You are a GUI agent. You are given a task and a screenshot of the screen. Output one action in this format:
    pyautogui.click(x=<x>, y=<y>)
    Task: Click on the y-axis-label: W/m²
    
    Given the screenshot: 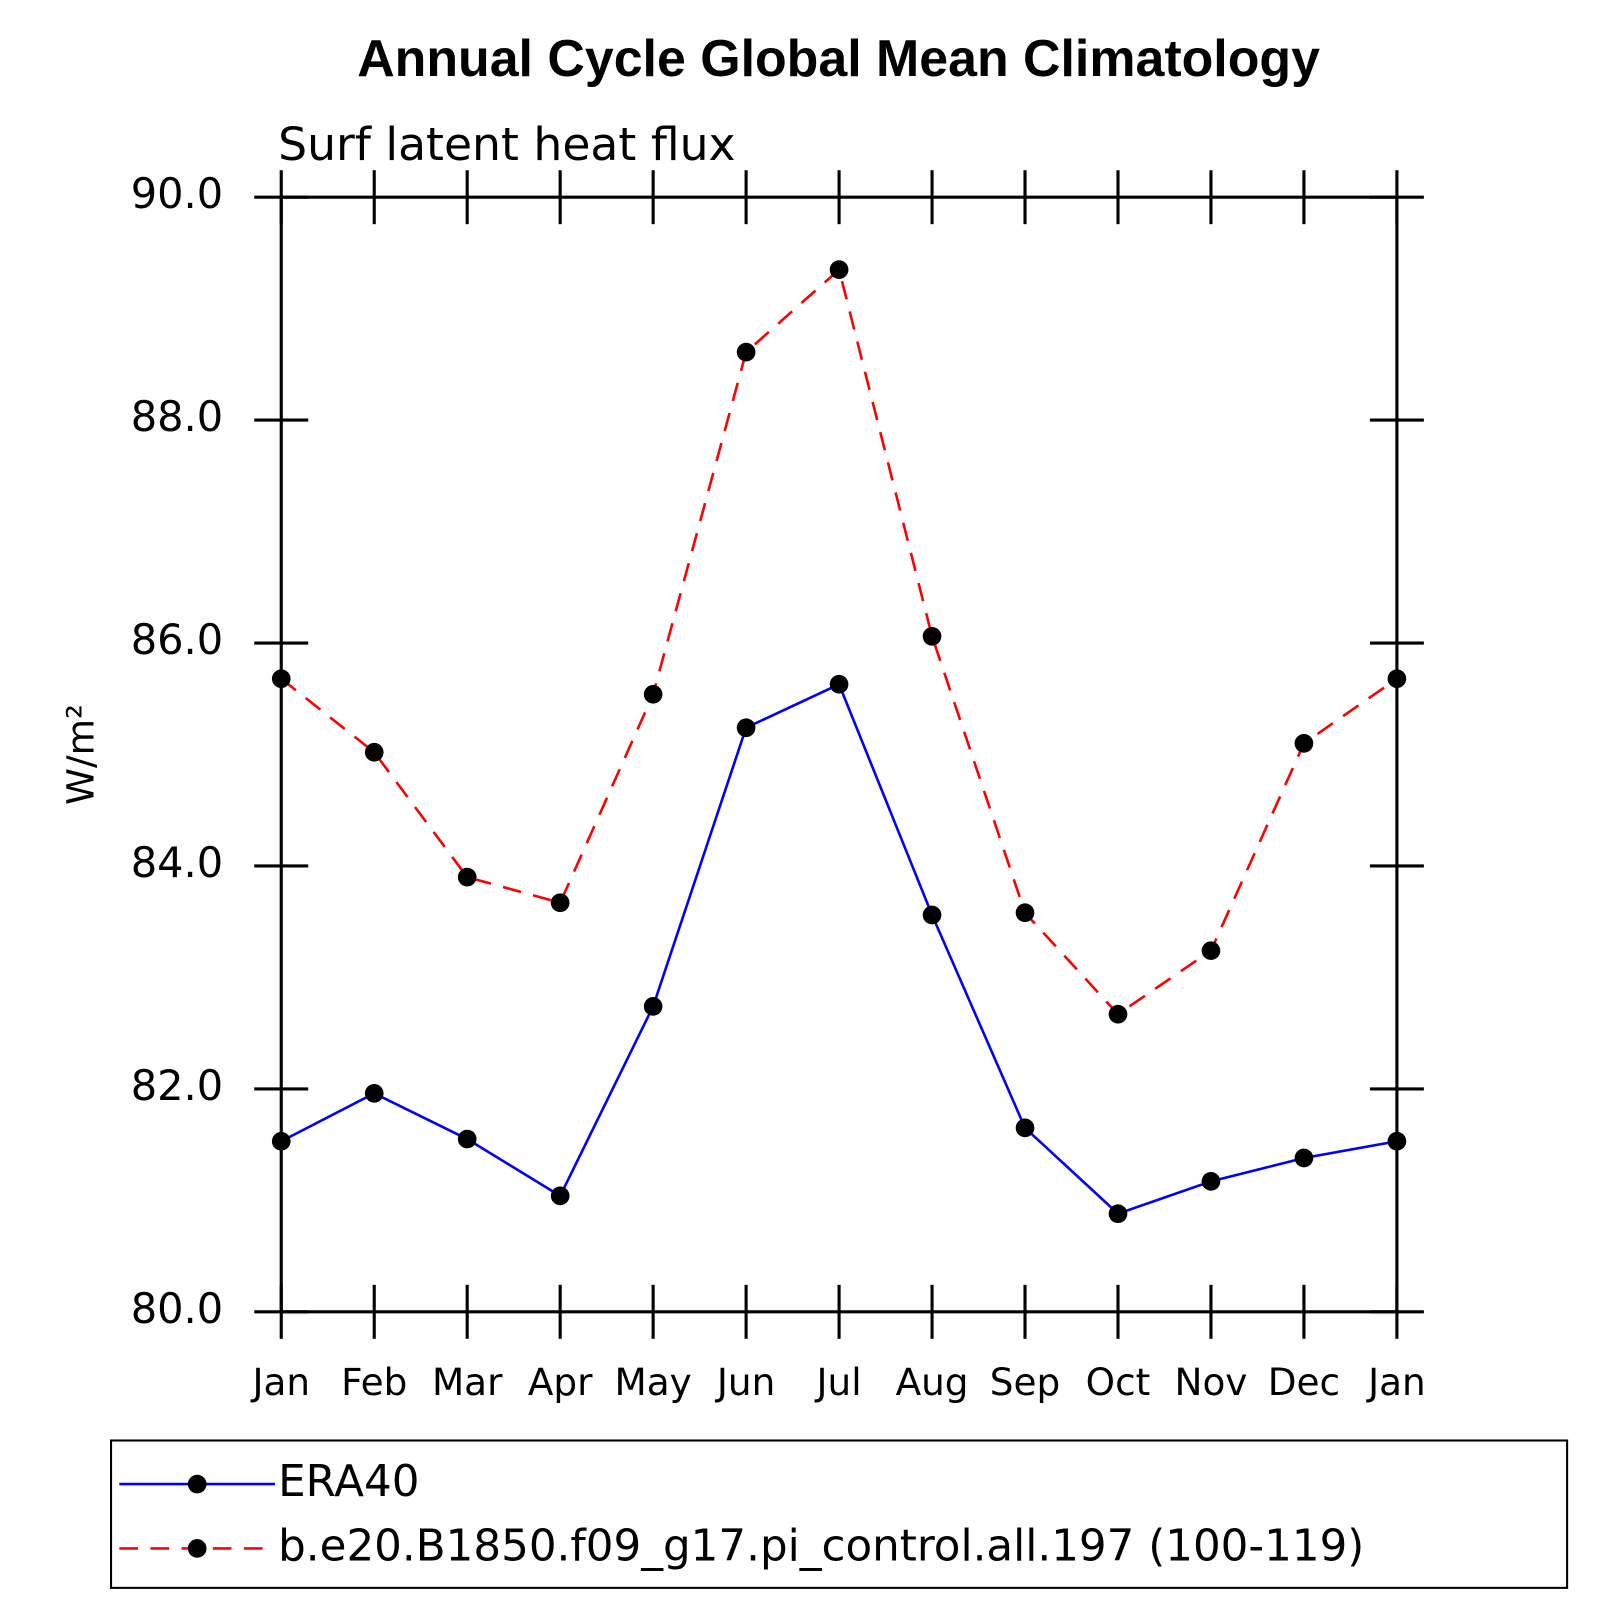 What is the action you would take?
    pyautogui.click(x=81, y=754)
    